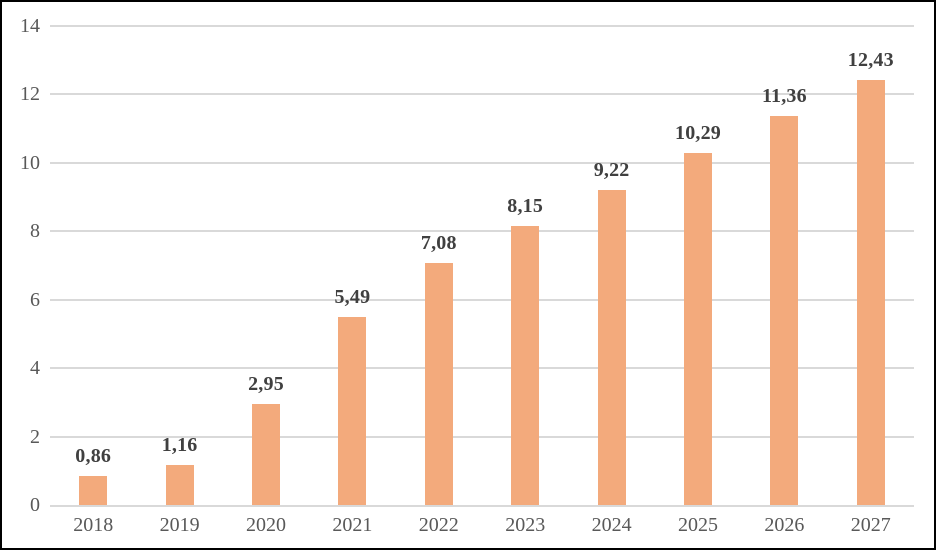 The image size is (936, 550). What do you see at coordinates (352, 297) in the screenshot?
I see `bar-value-label: 5,49` at bounding box center [352, 297].